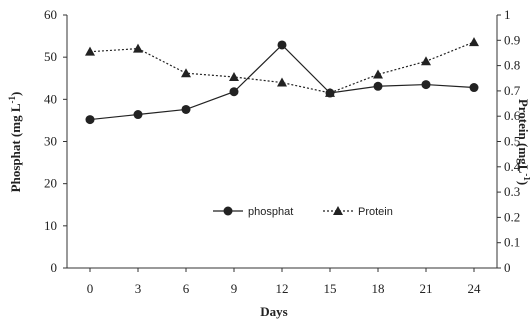 This screenshot has height=322, width=530. I want to click on right-y-tick-label: 0, so click(507, 267).